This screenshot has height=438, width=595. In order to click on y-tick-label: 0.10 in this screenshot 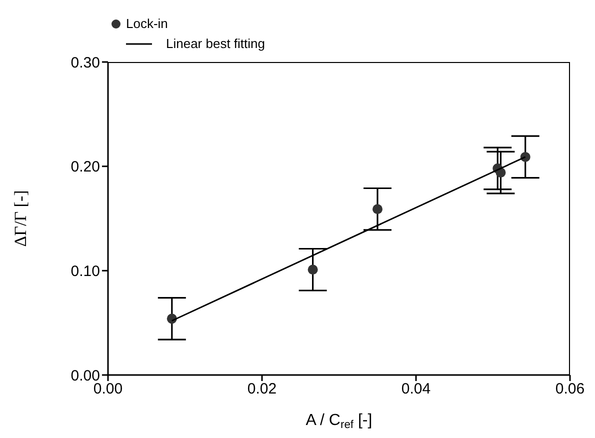, I will do `click(85, 271)`.